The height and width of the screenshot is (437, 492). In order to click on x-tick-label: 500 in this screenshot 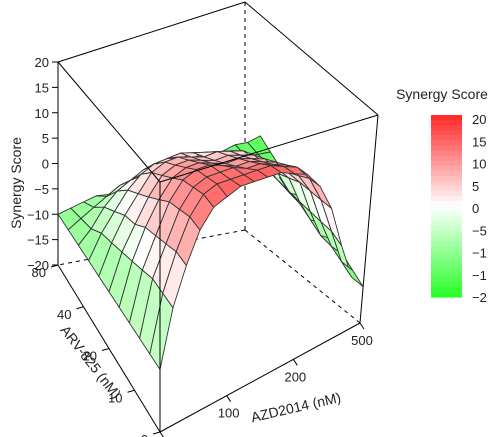, I will do `click(362, 340)`.